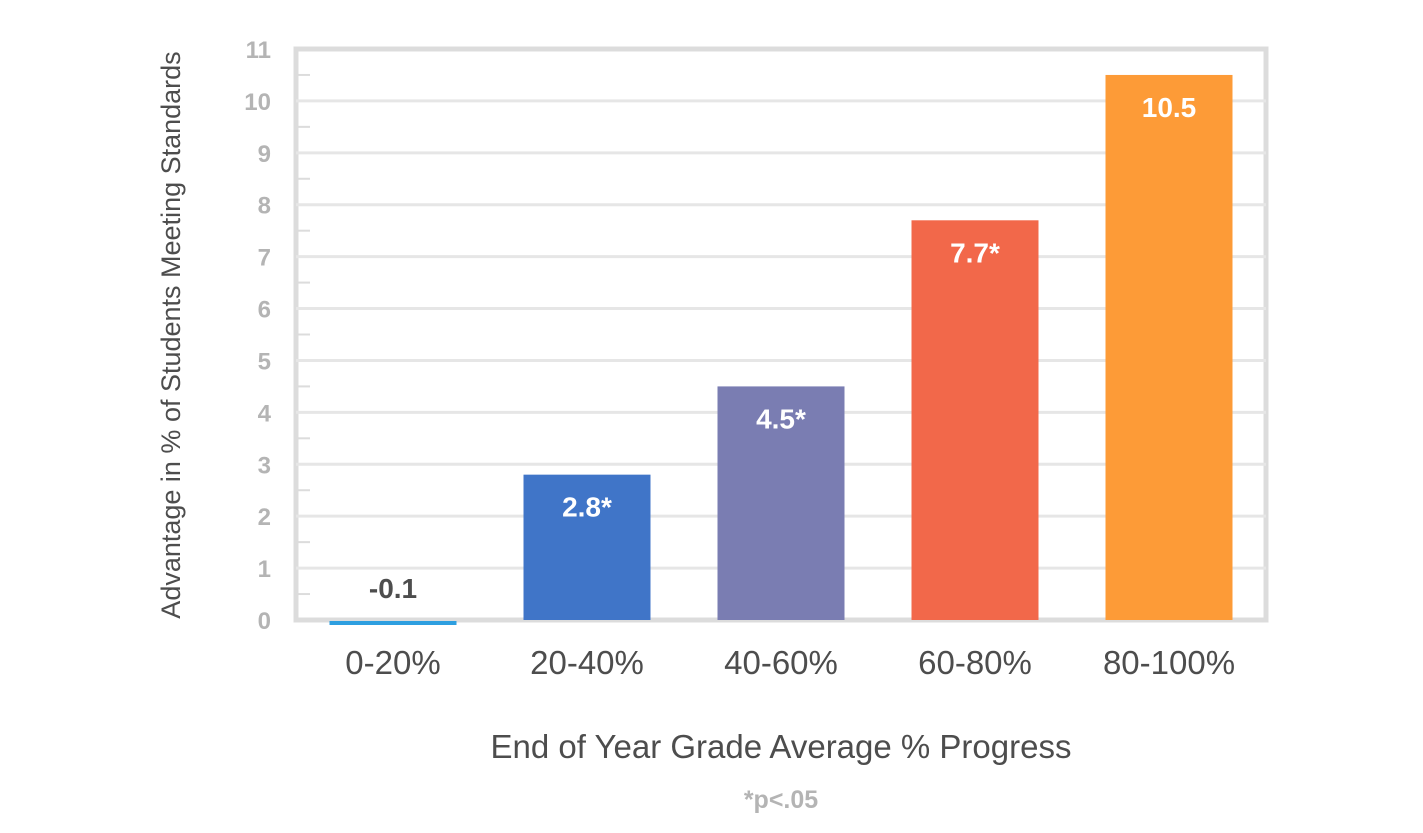 The width and height of the screenshot is (1423, 833). What do you see at coordinates (781, 503) in the screenshot?
I see `bar-40-60%` at bounding box center [781, 503].